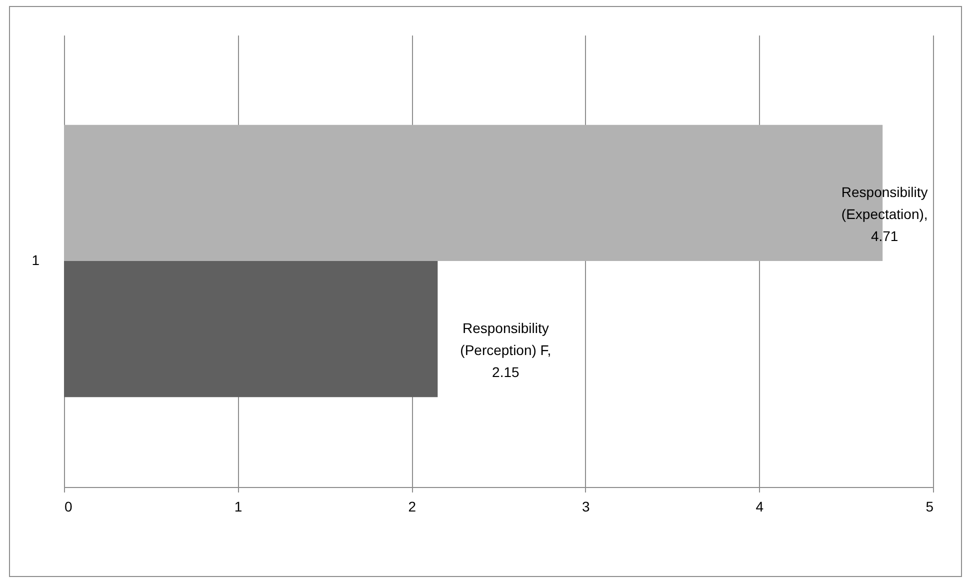  What do you see at coordinates (68, 506) in the screenshot?
I see `x-tick-label: 0` at bounding box center [68, 506].